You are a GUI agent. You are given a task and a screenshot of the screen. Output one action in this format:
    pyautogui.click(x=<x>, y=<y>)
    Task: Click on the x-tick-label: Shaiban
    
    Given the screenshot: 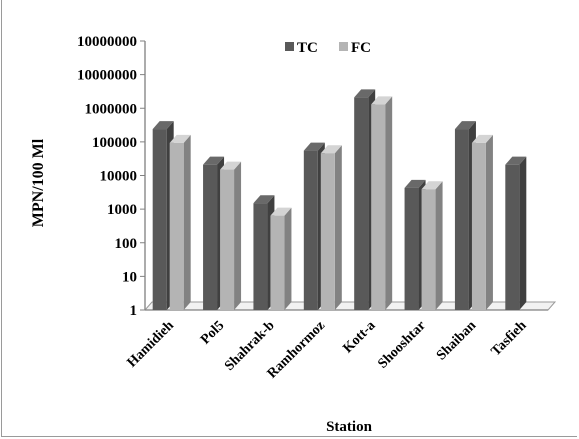 What is the action you would take?
    pyautogui.click(x=456, y=340)
    